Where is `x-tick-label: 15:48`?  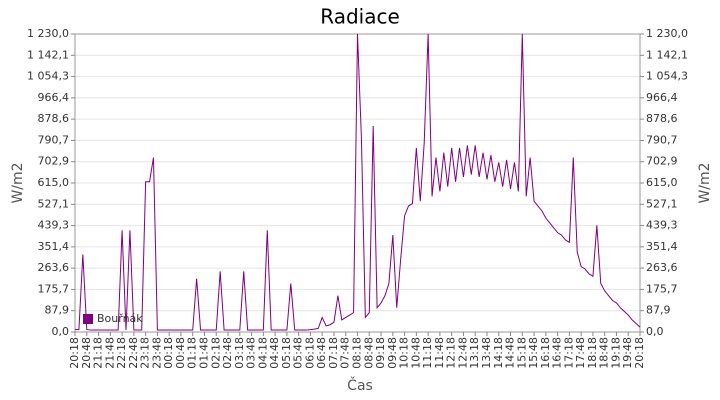
x-tick-label: 15:48 is located at coordinates (533, 353).